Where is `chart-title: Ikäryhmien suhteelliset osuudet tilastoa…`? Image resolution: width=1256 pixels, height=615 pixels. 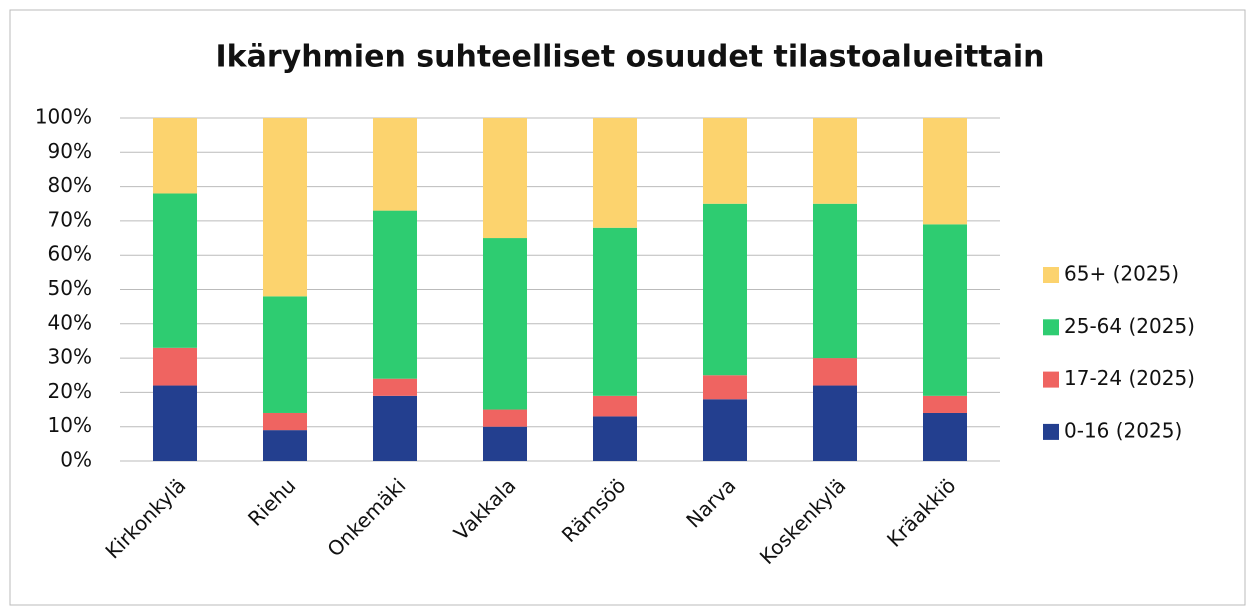 chart-title: Ikäryhmien suhteelliset osuudet tilastoa… is located at coordinates (629, 57).